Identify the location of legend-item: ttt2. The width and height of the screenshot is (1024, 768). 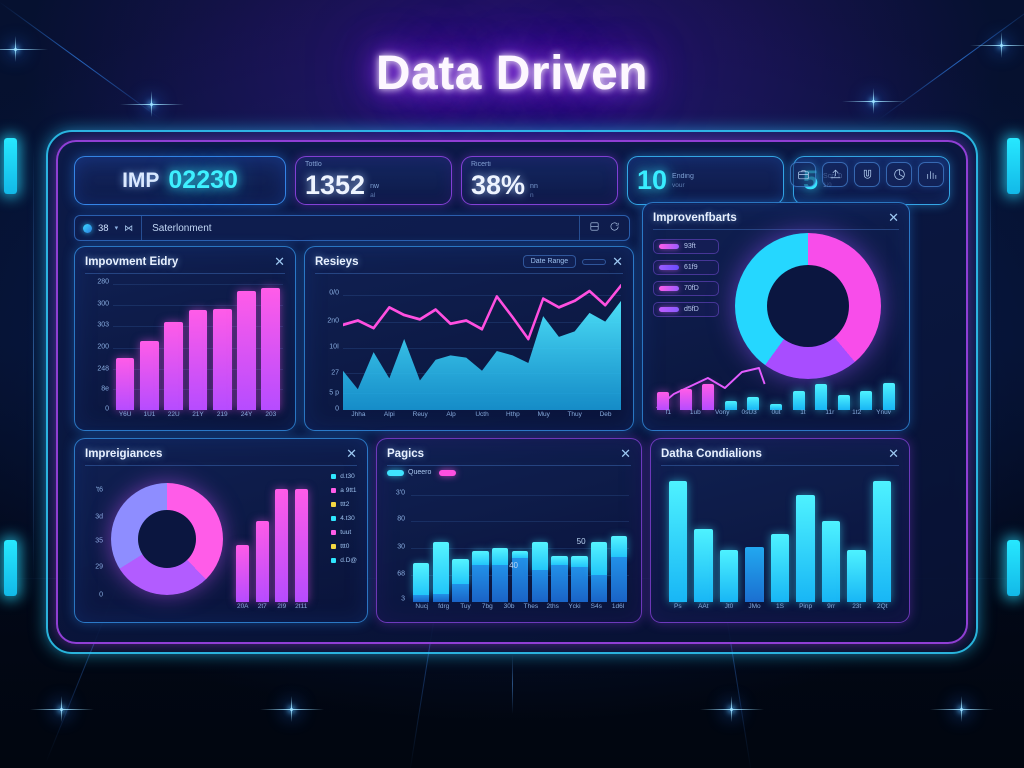
(344, 504).